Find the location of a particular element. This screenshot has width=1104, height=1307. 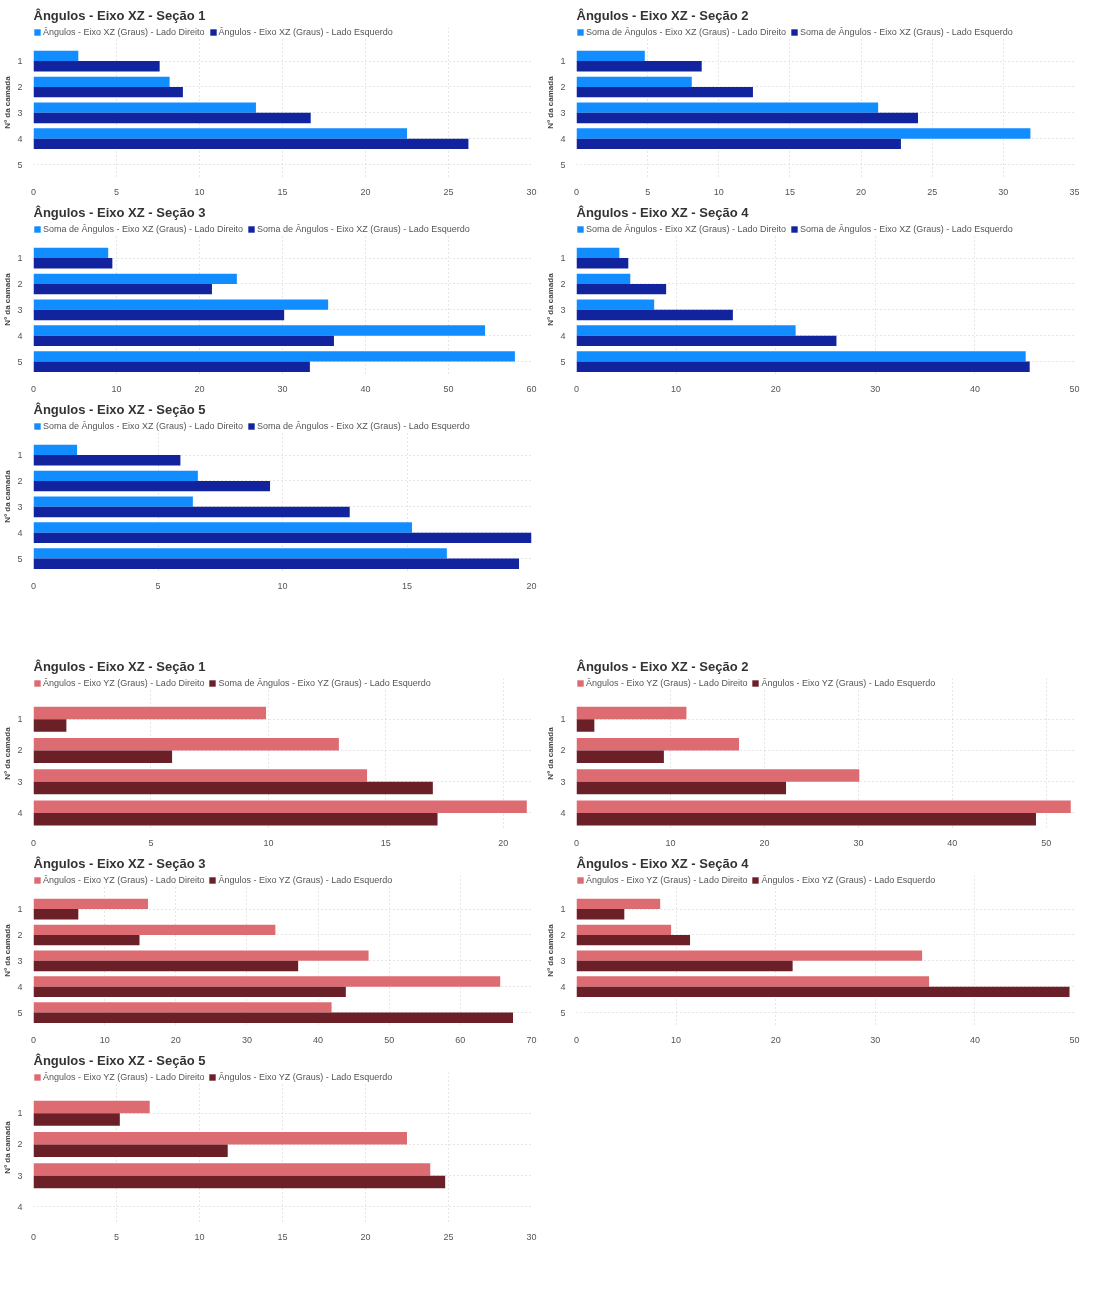

chart-title: Ângulos - Eixo XZ - Seção 2 is located at coordinates (662, 15).